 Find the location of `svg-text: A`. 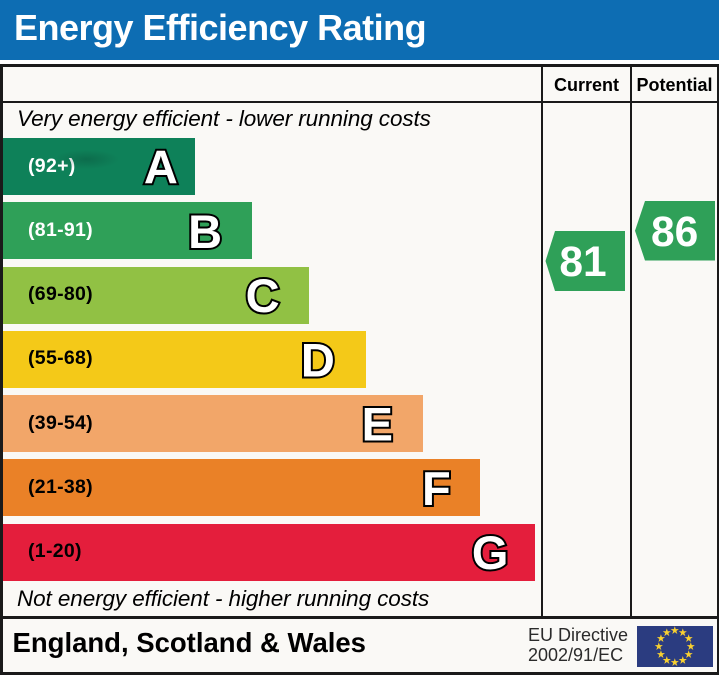

svg-text: A is located at coordinates (161, 167).